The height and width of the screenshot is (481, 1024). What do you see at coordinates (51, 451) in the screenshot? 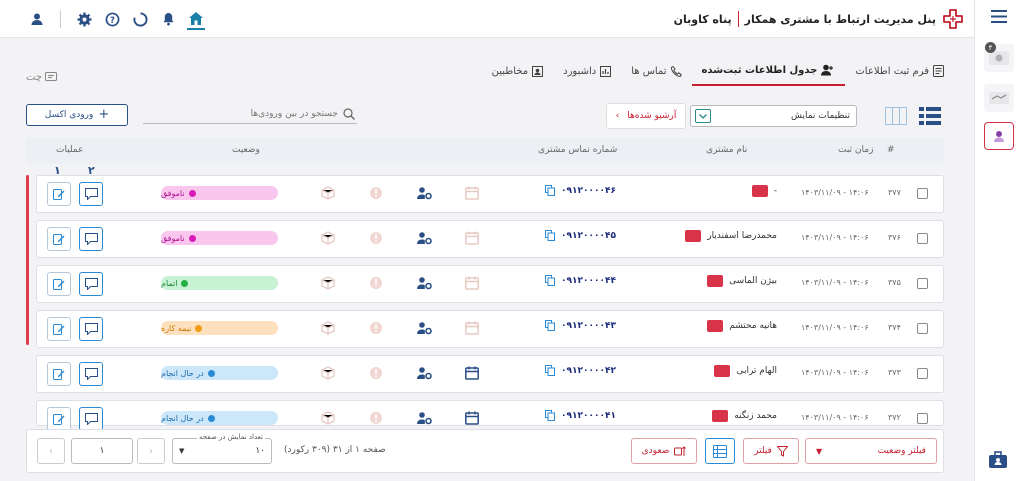
I see `prev-page-button: ‹` at bounding box center [51, 451].